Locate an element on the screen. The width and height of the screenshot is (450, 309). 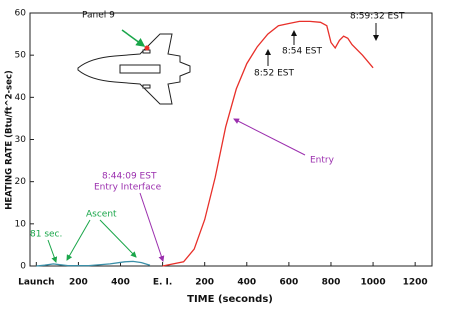
annotation: Entry is located at coordinates (322, 161).